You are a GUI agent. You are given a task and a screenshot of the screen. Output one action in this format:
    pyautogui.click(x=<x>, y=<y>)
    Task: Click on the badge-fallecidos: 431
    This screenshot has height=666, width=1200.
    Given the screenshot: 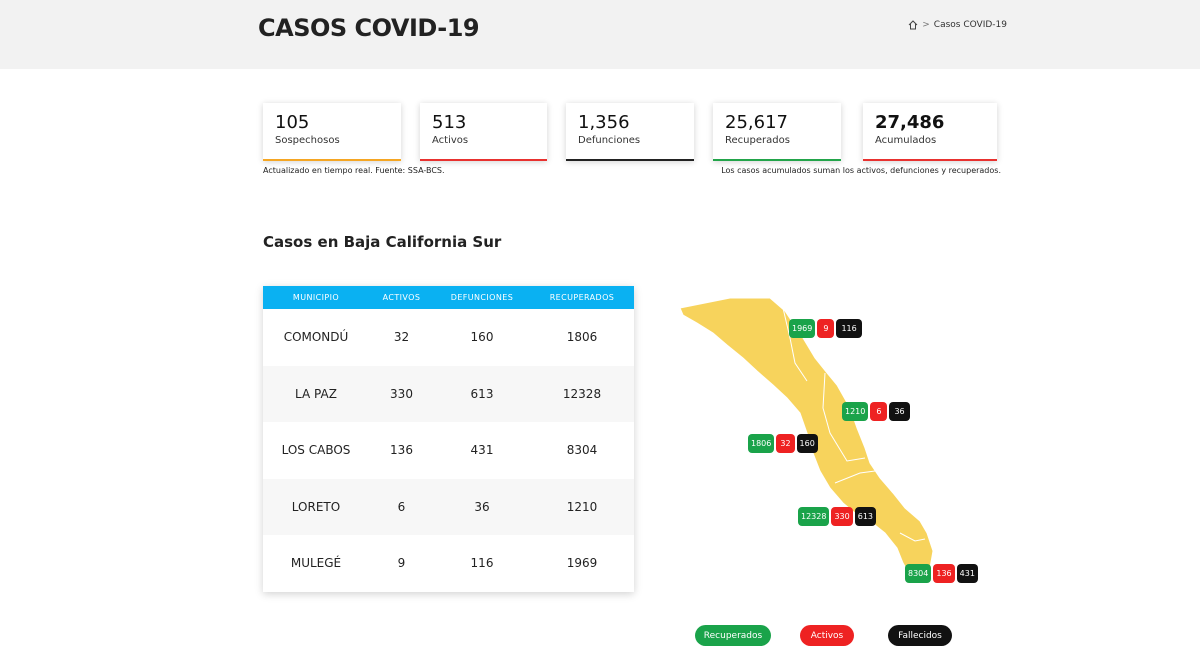 What is the action you would take?
    pyautogui.click(x=967, y=573)
    